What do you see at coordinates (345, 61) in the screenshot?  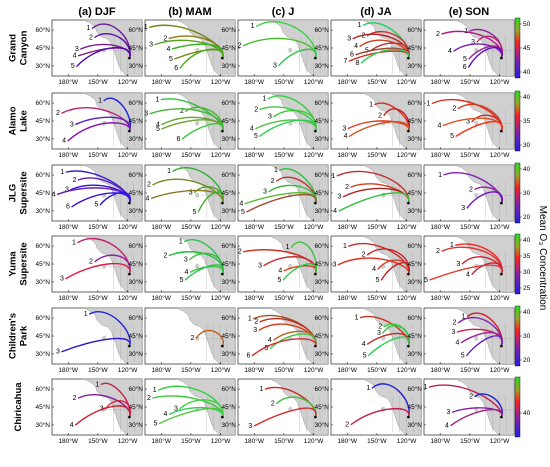 I see `cluster-label: 7` at bounding box center [345, 61].